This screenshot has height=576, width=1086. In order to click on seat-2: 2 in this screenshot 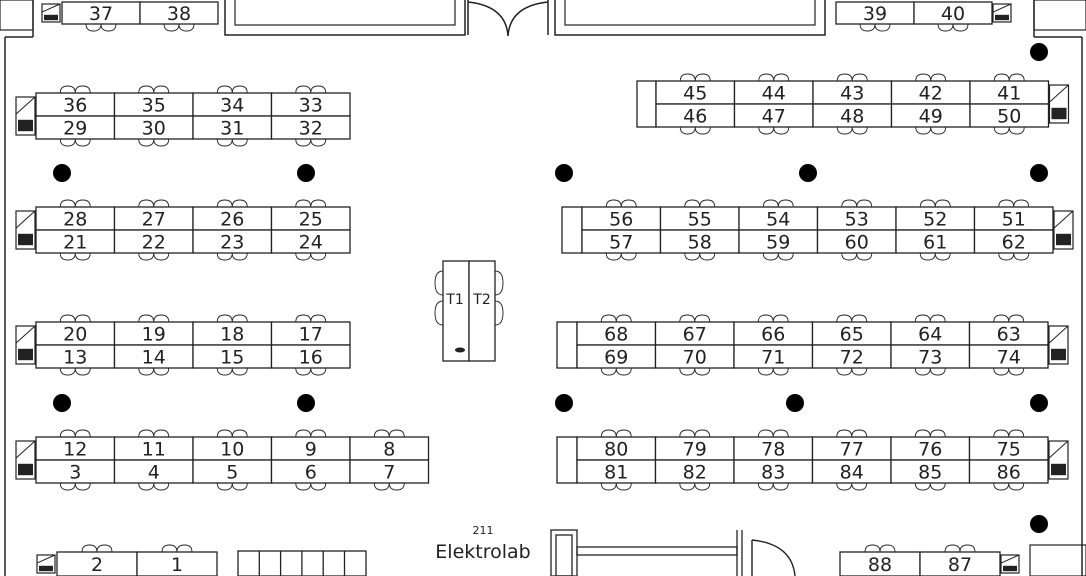, I will do `click(97, 563)`.